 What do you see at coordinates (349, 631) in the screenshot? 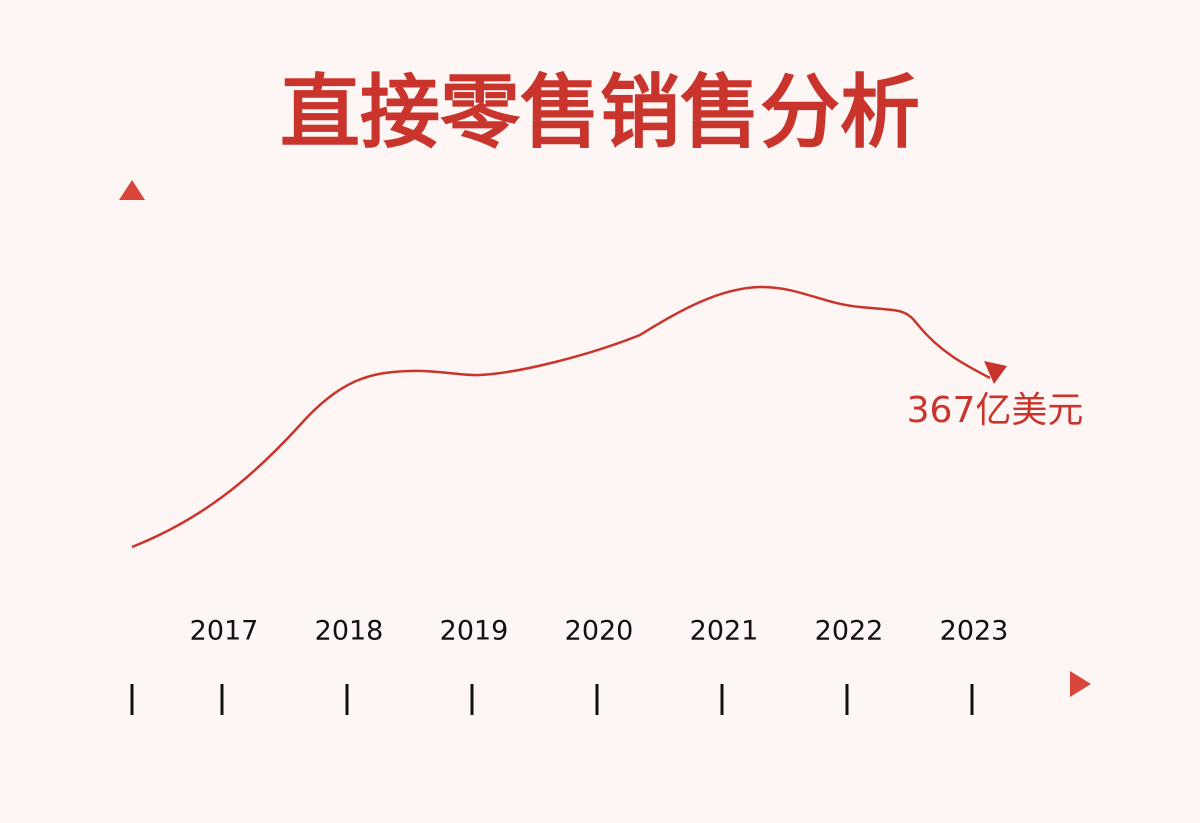
I see `x-tick-label: 2018` at bounding box center [349, 631].